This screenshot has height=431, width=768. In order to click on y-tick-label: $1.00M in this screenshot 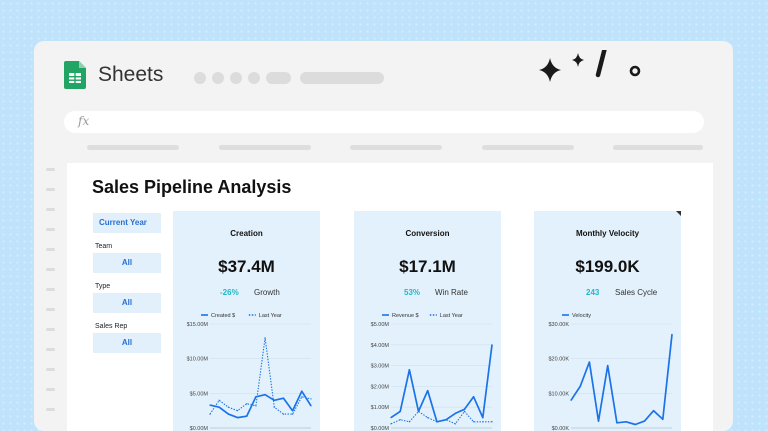, I will do `click(380, 408)`.